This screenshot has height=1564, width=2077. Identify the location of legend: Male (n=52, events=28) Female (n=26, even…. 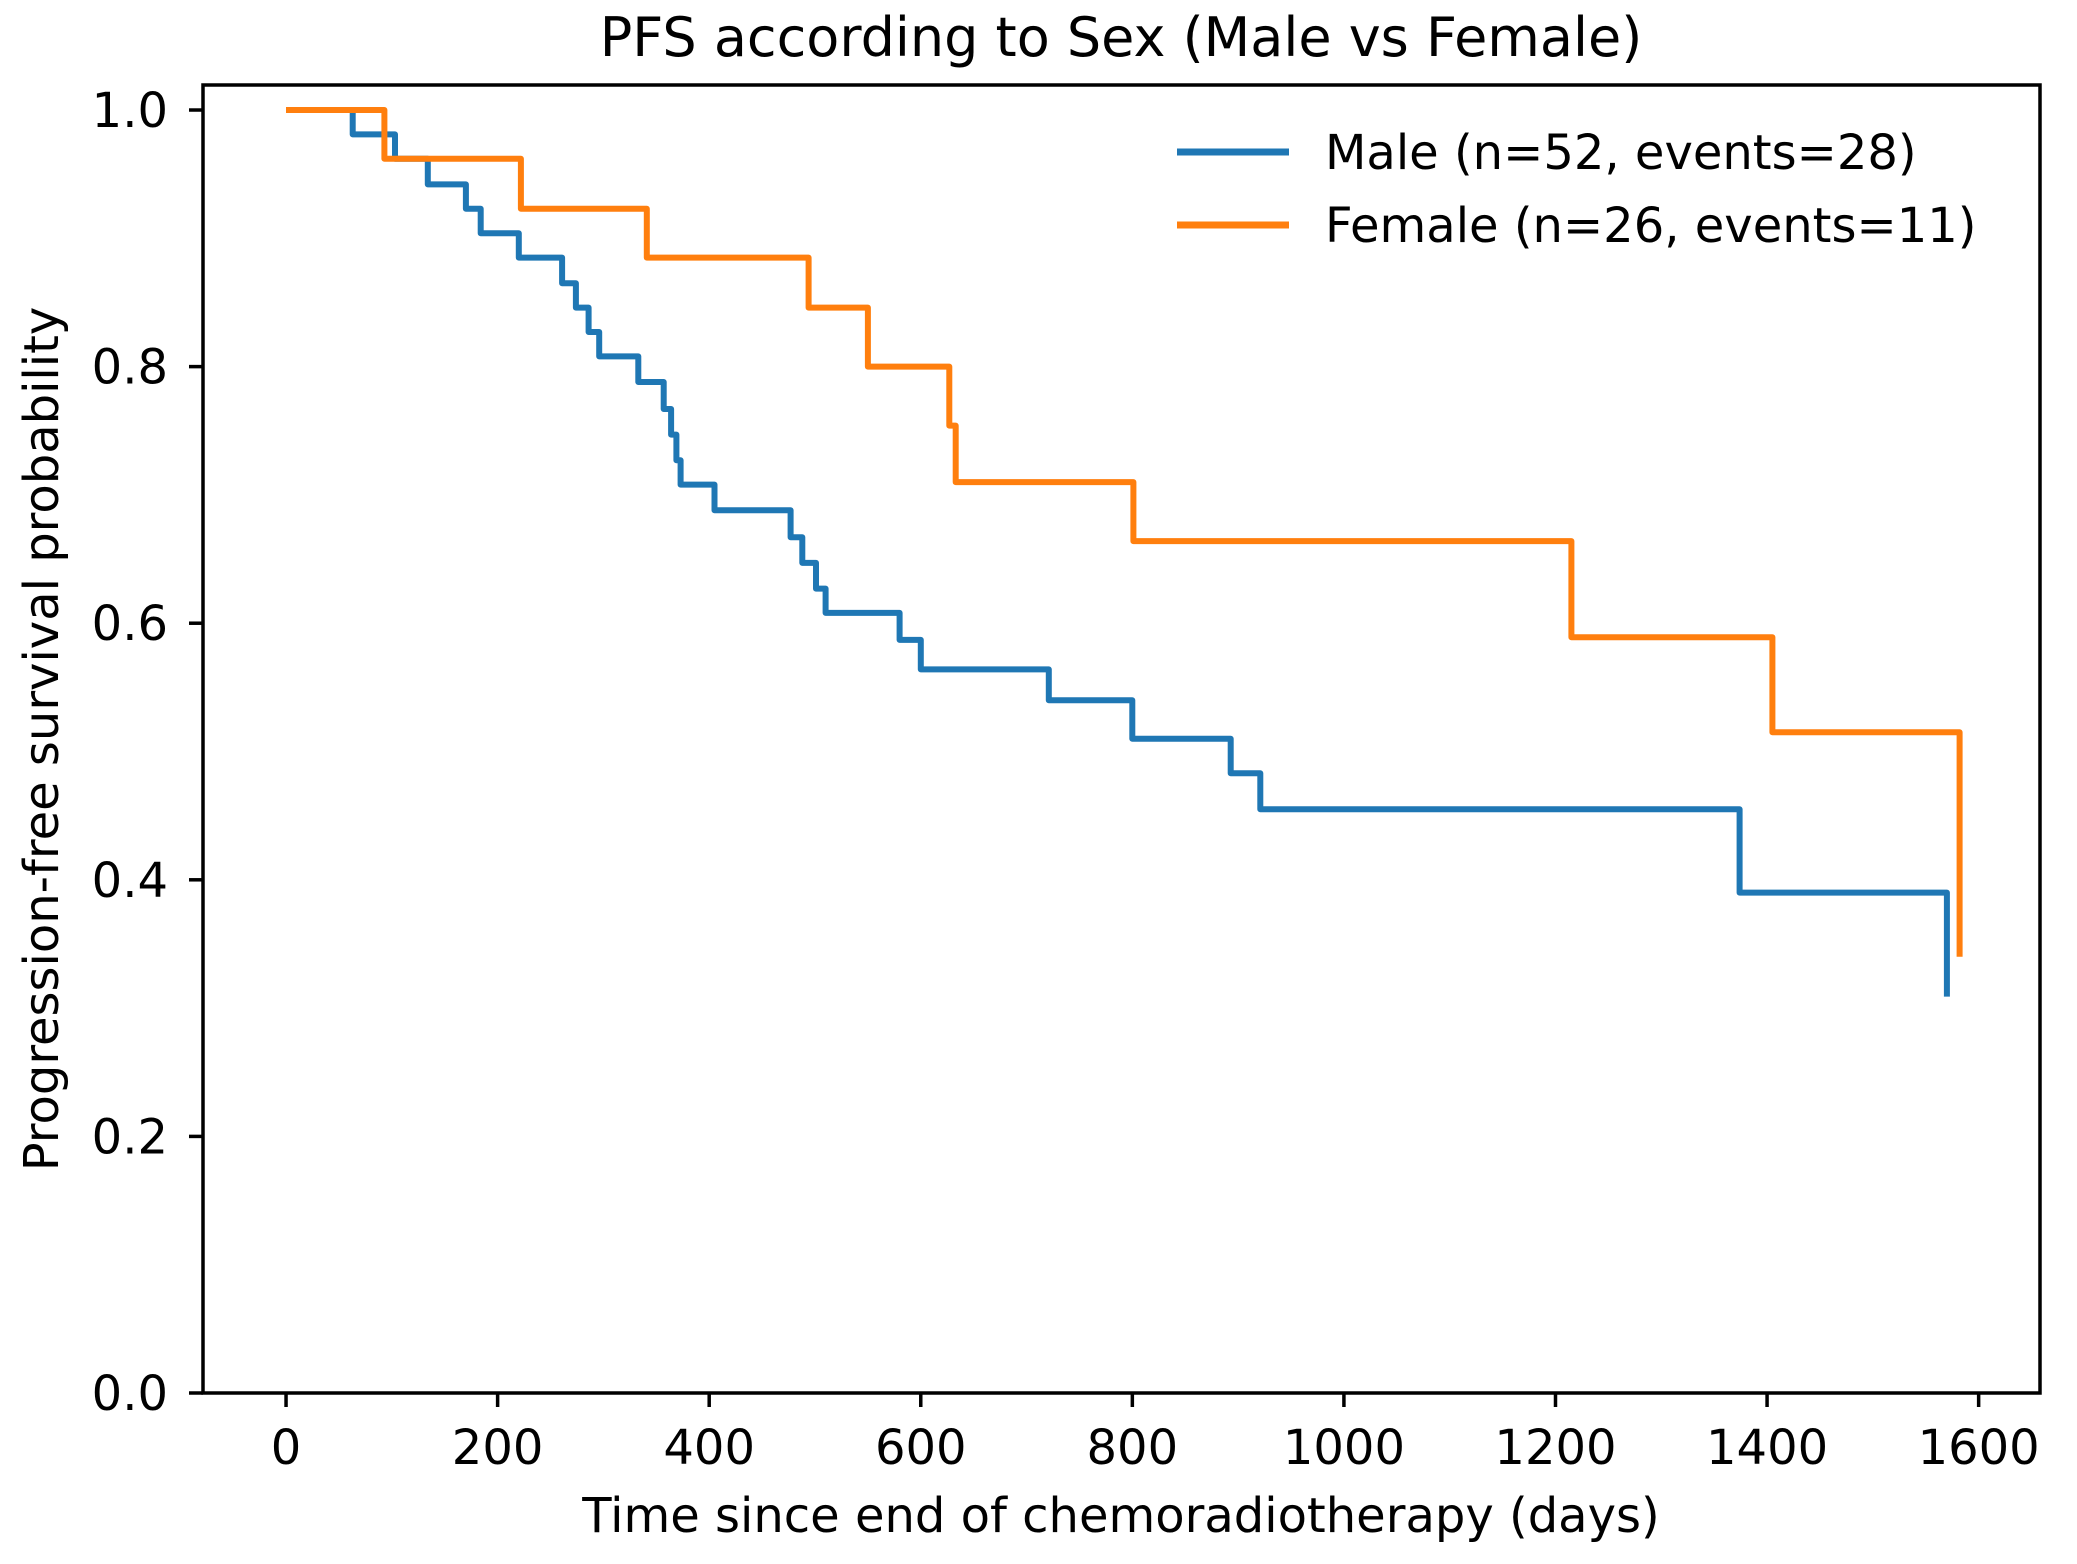
(1577, 189).